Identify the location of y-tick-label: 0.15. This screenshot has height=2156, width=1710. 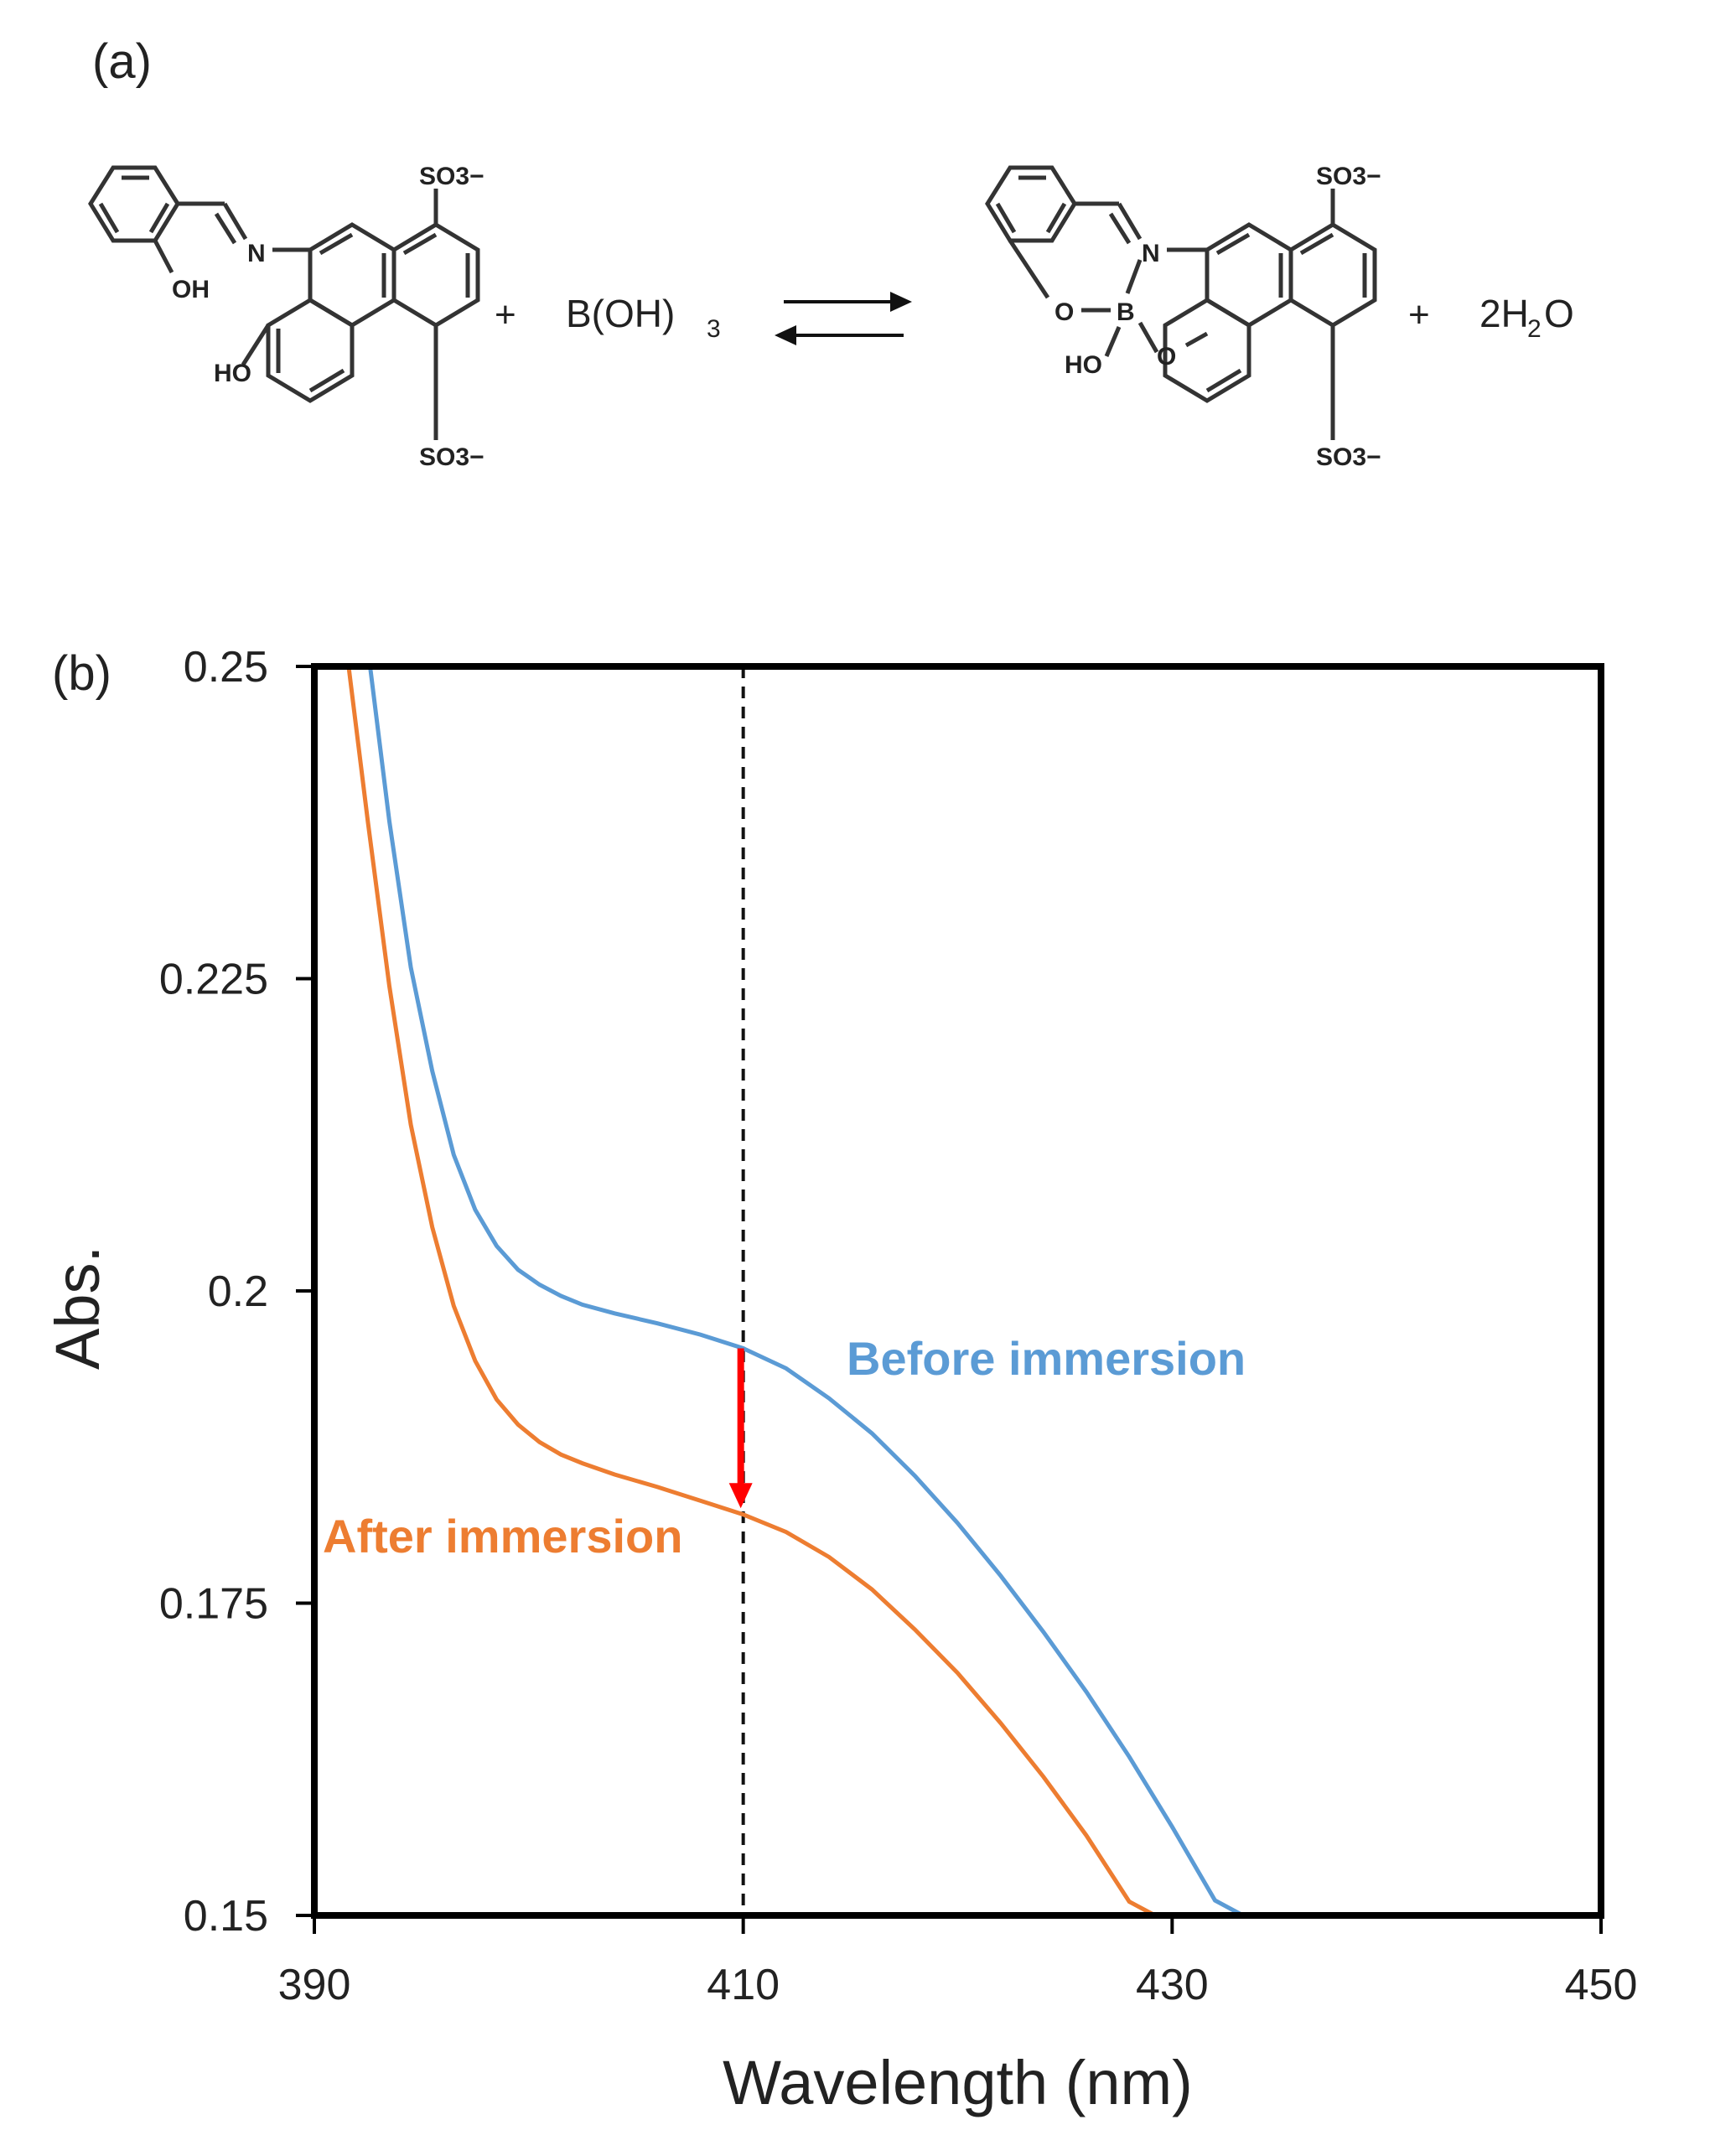
(226, 1916).